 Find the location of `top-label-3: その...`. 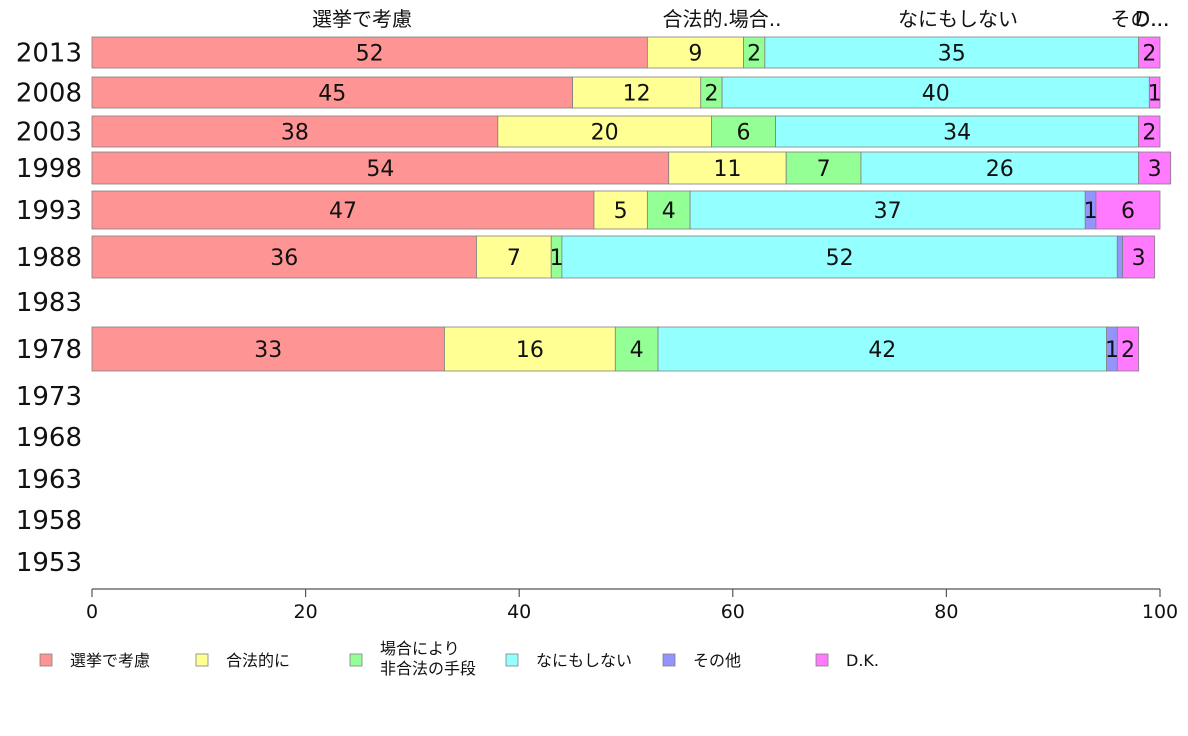

top-label-3: その... is located at coordinates (1139, 19).